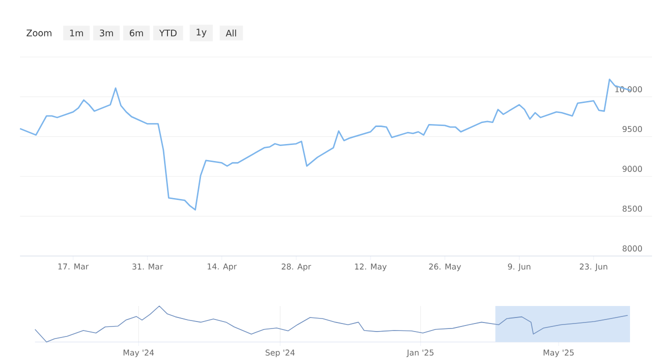 This screenshot has width=660, height=361. What do you see at coordinates (420, 354) in the screenshot?
I see `x-tick-label: Jan '25` at bounding box center [420, 354].